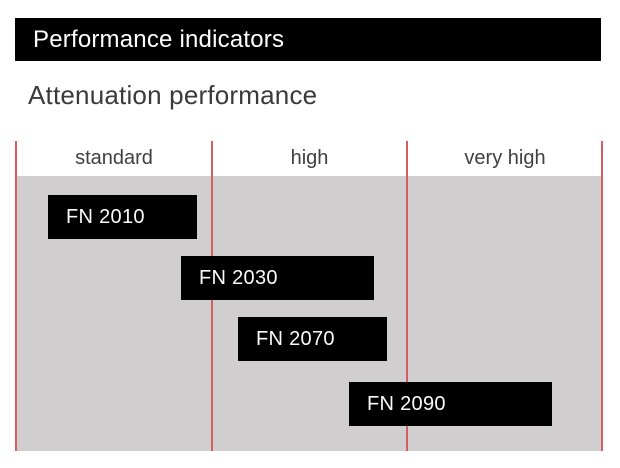 This screenshot has height=468, width=620. I want to click on range-bar-label: FN 2090, so click(406, 404).